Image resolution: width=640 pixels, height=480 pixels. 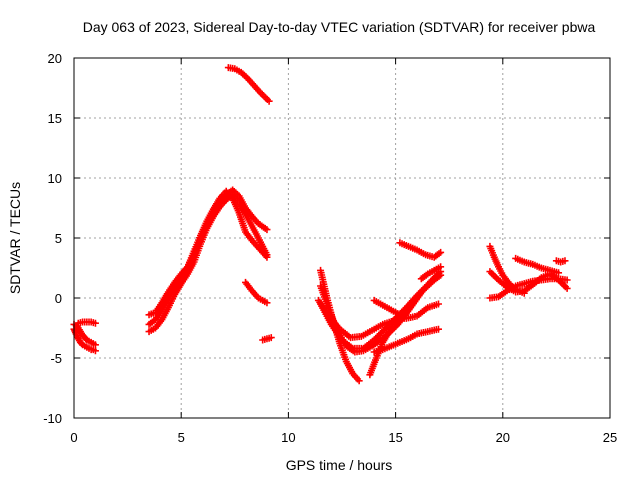 What do you see at coordinates (73, 437) in the screenshot?
I see `x-tick-label: 0` at bounding box center [73, 437].